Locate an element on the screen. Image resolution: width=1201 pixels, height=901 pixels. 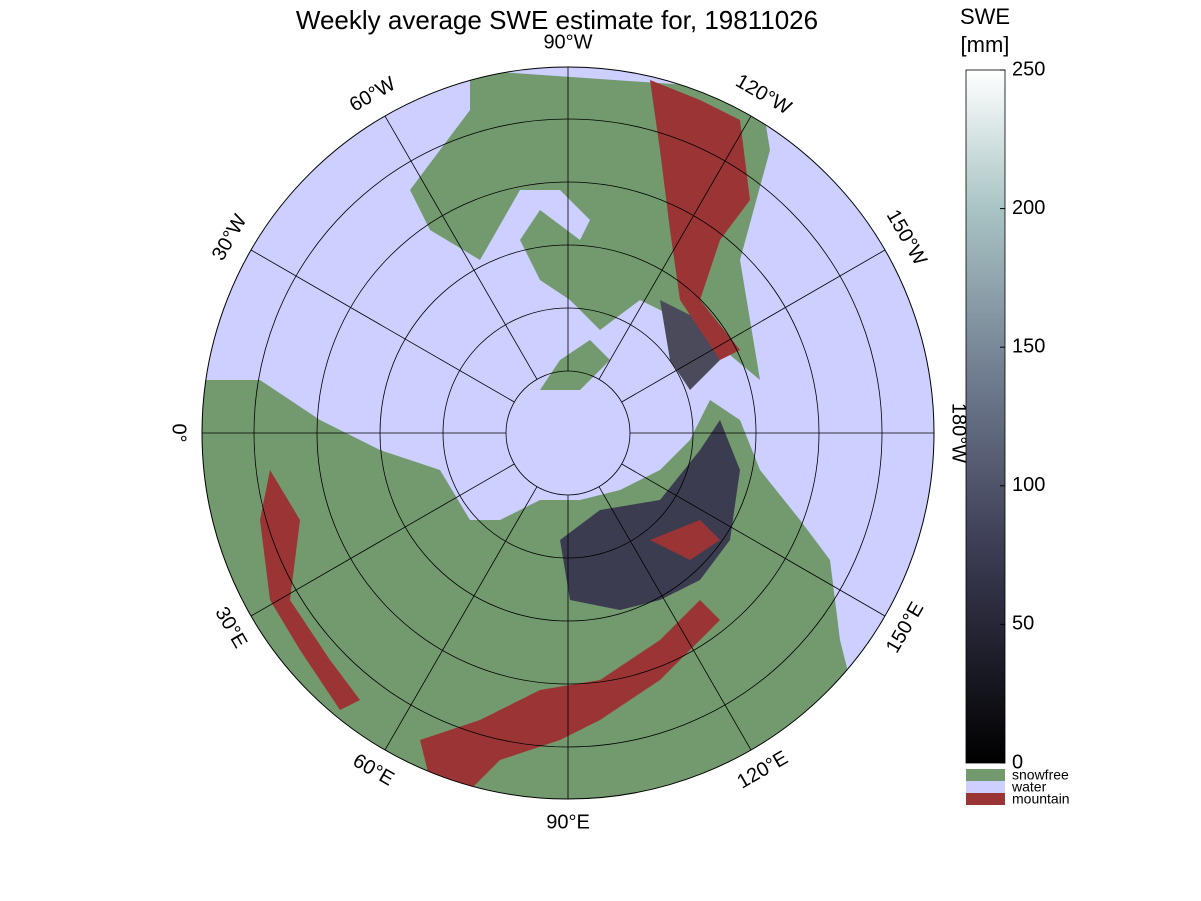
snow-cover is located at coordinates (650, 515).